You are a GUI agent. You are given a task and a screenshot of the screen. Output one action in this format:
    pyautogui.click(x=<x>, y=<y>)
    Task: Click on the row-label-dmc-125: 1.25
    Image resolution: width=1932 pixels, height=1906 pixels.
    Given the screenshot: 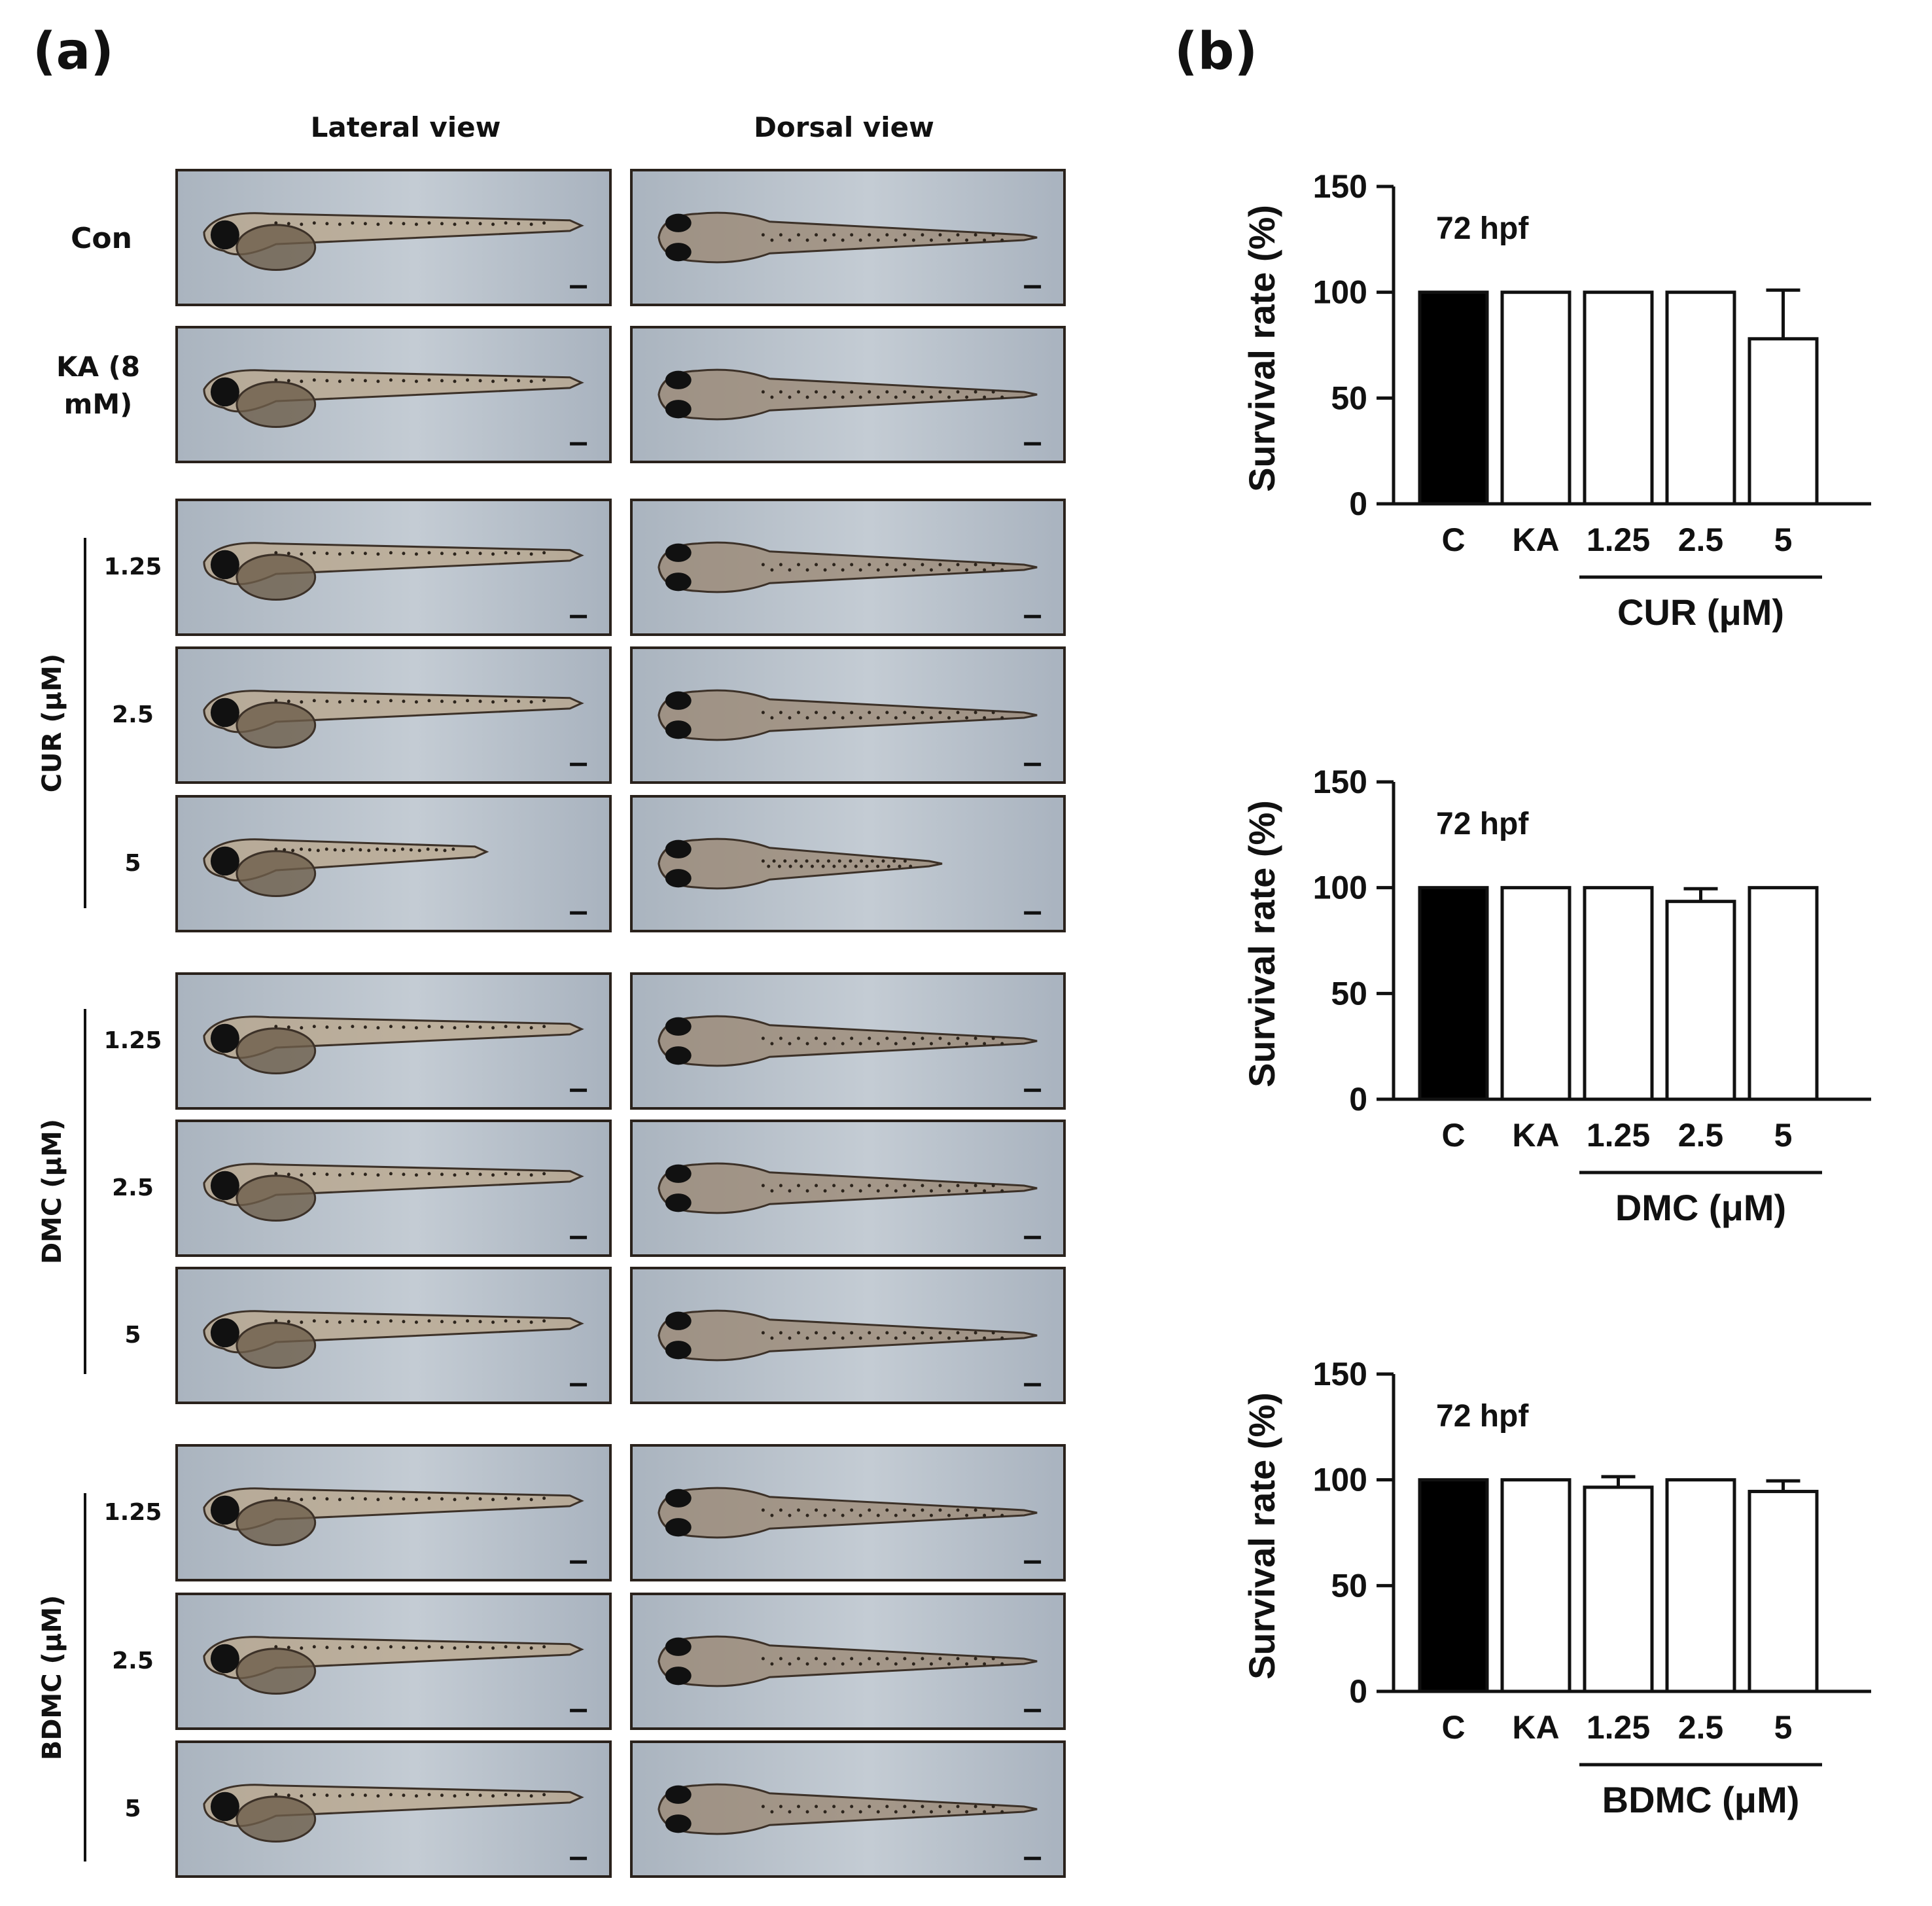 What is the action you would take?
    pyautogui.click(x=132, y=1040)
    